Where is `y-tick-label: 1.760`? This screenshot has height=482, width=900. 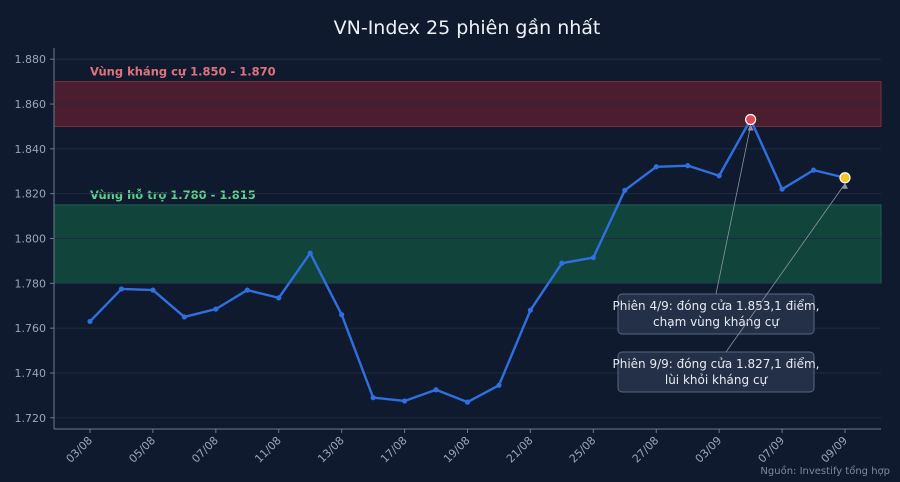
y-tick-label: 1.760 is located at coordinates (31, 328).